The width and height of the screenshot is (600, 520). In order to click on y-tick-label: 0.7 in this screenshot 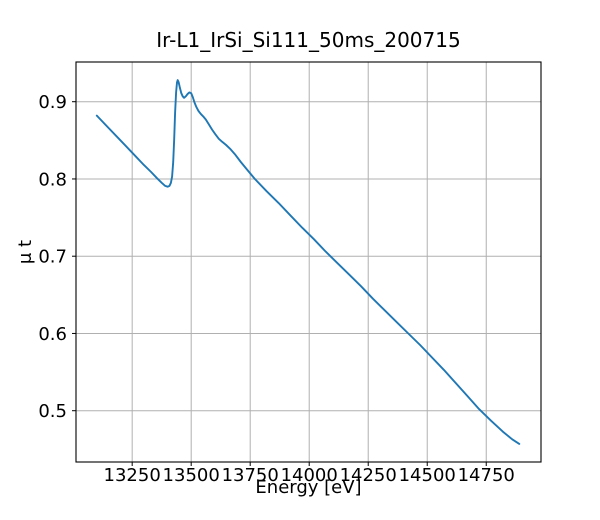, I will do `click(52, 257)`.